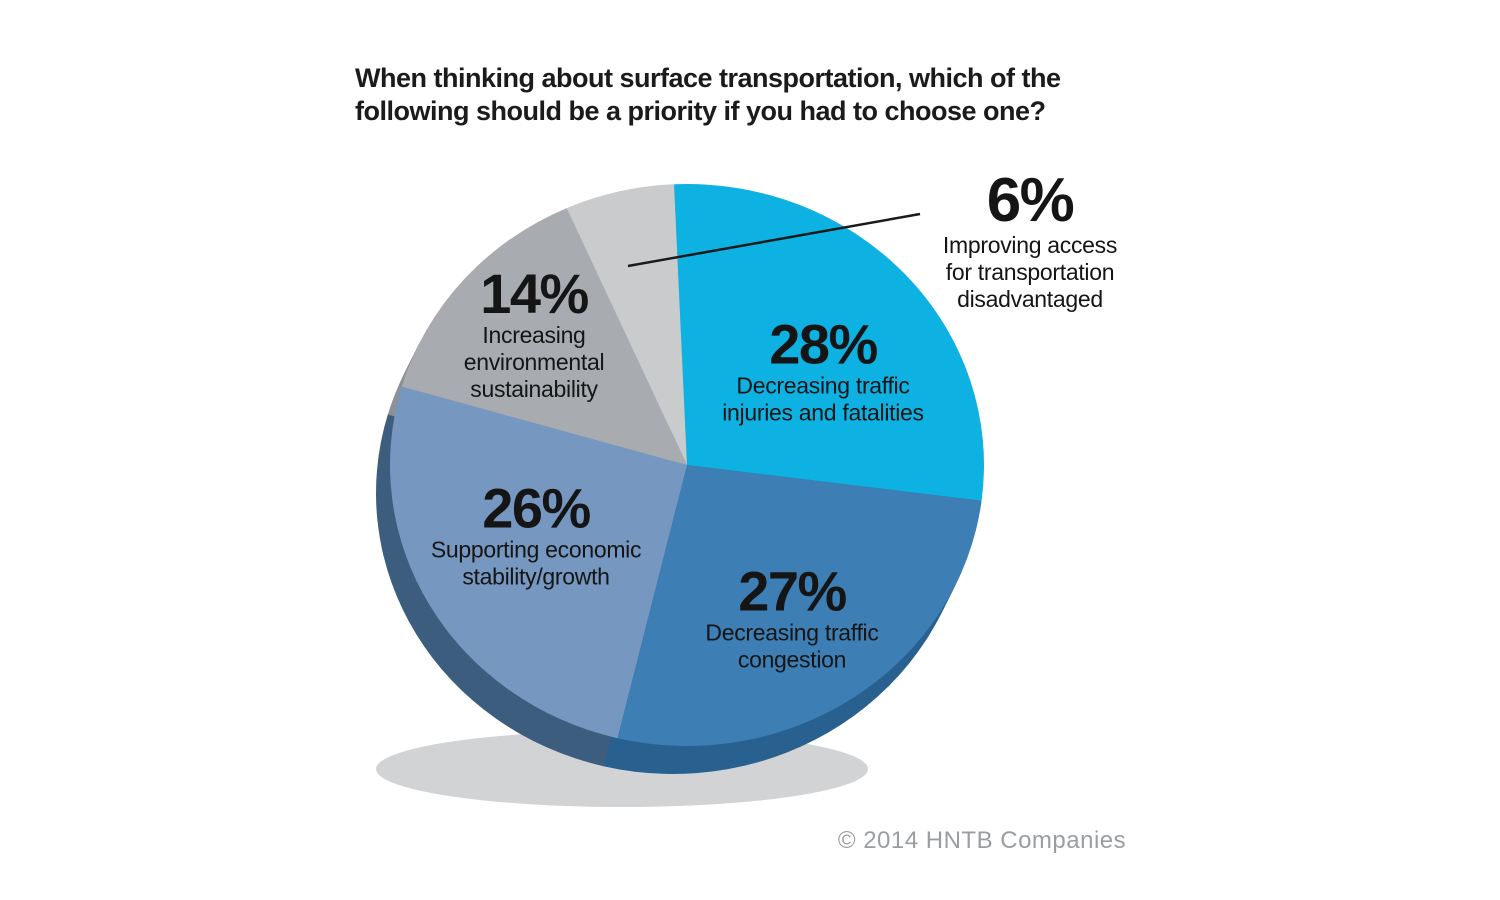 Image resolution: width=1500 pixels, height=900 pixels. Describe the element at coordinates (799, 605) in the screenshot. I see `pie-slice-top-27pct` at that location.